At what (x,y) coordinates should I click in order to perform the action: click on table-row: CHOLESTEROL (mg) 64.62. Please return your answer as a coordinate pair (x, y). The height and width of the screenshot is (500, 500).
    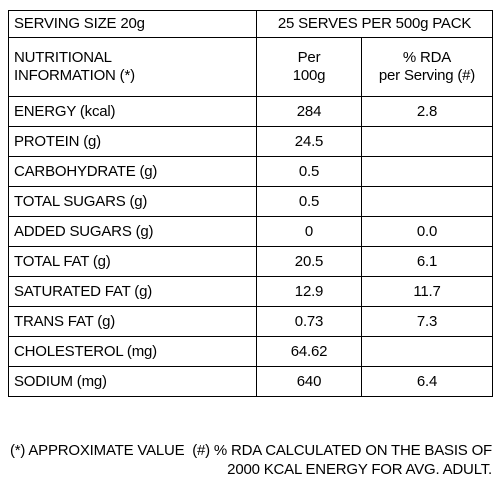
    Looking at the image, I should click on (251, 351).